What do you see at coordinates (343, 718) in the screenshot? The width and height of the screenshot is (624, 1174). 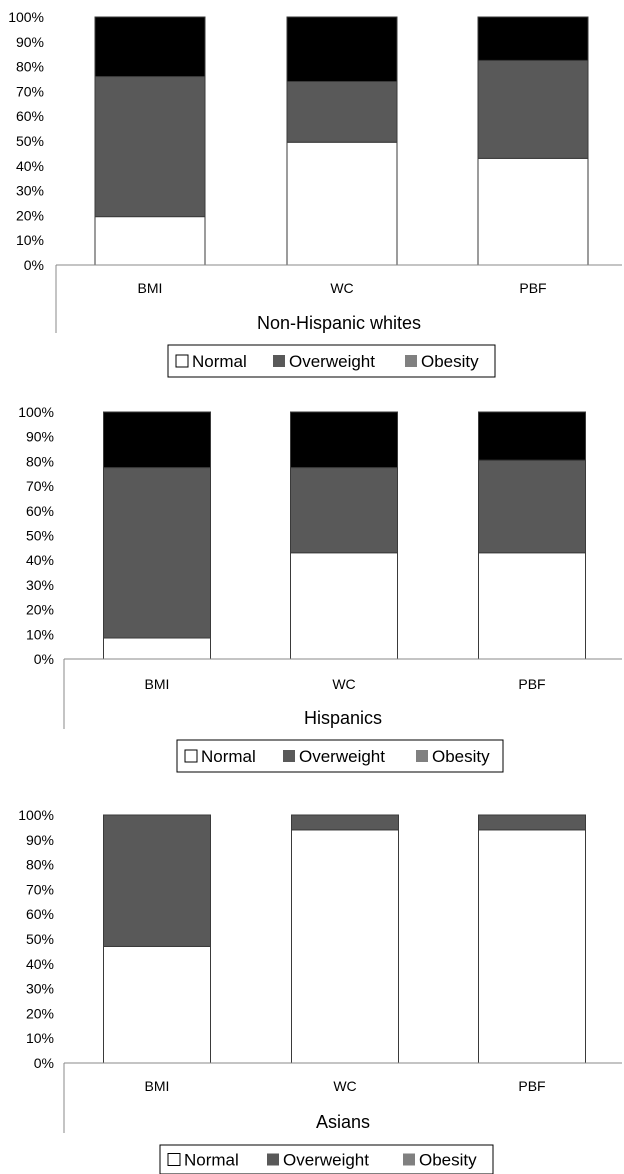 I see `chart-title: Hispanics` at bounding box center [343, 718].